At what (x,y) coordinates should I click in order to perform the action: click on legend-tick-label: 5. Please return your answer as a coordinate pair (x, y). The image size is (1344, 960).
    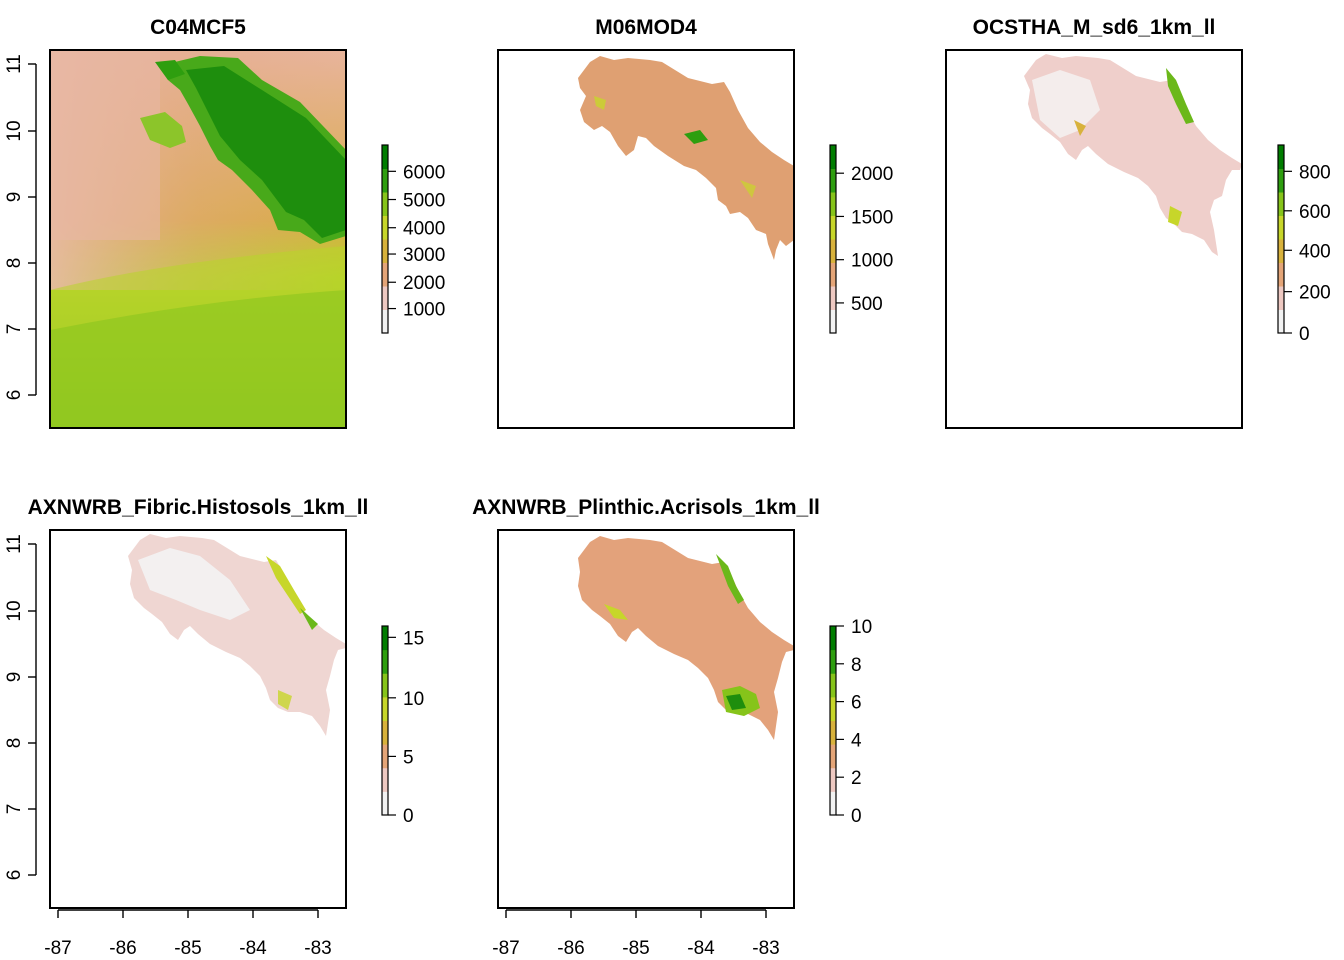
    Looking at the image, I should click on (408, 757).